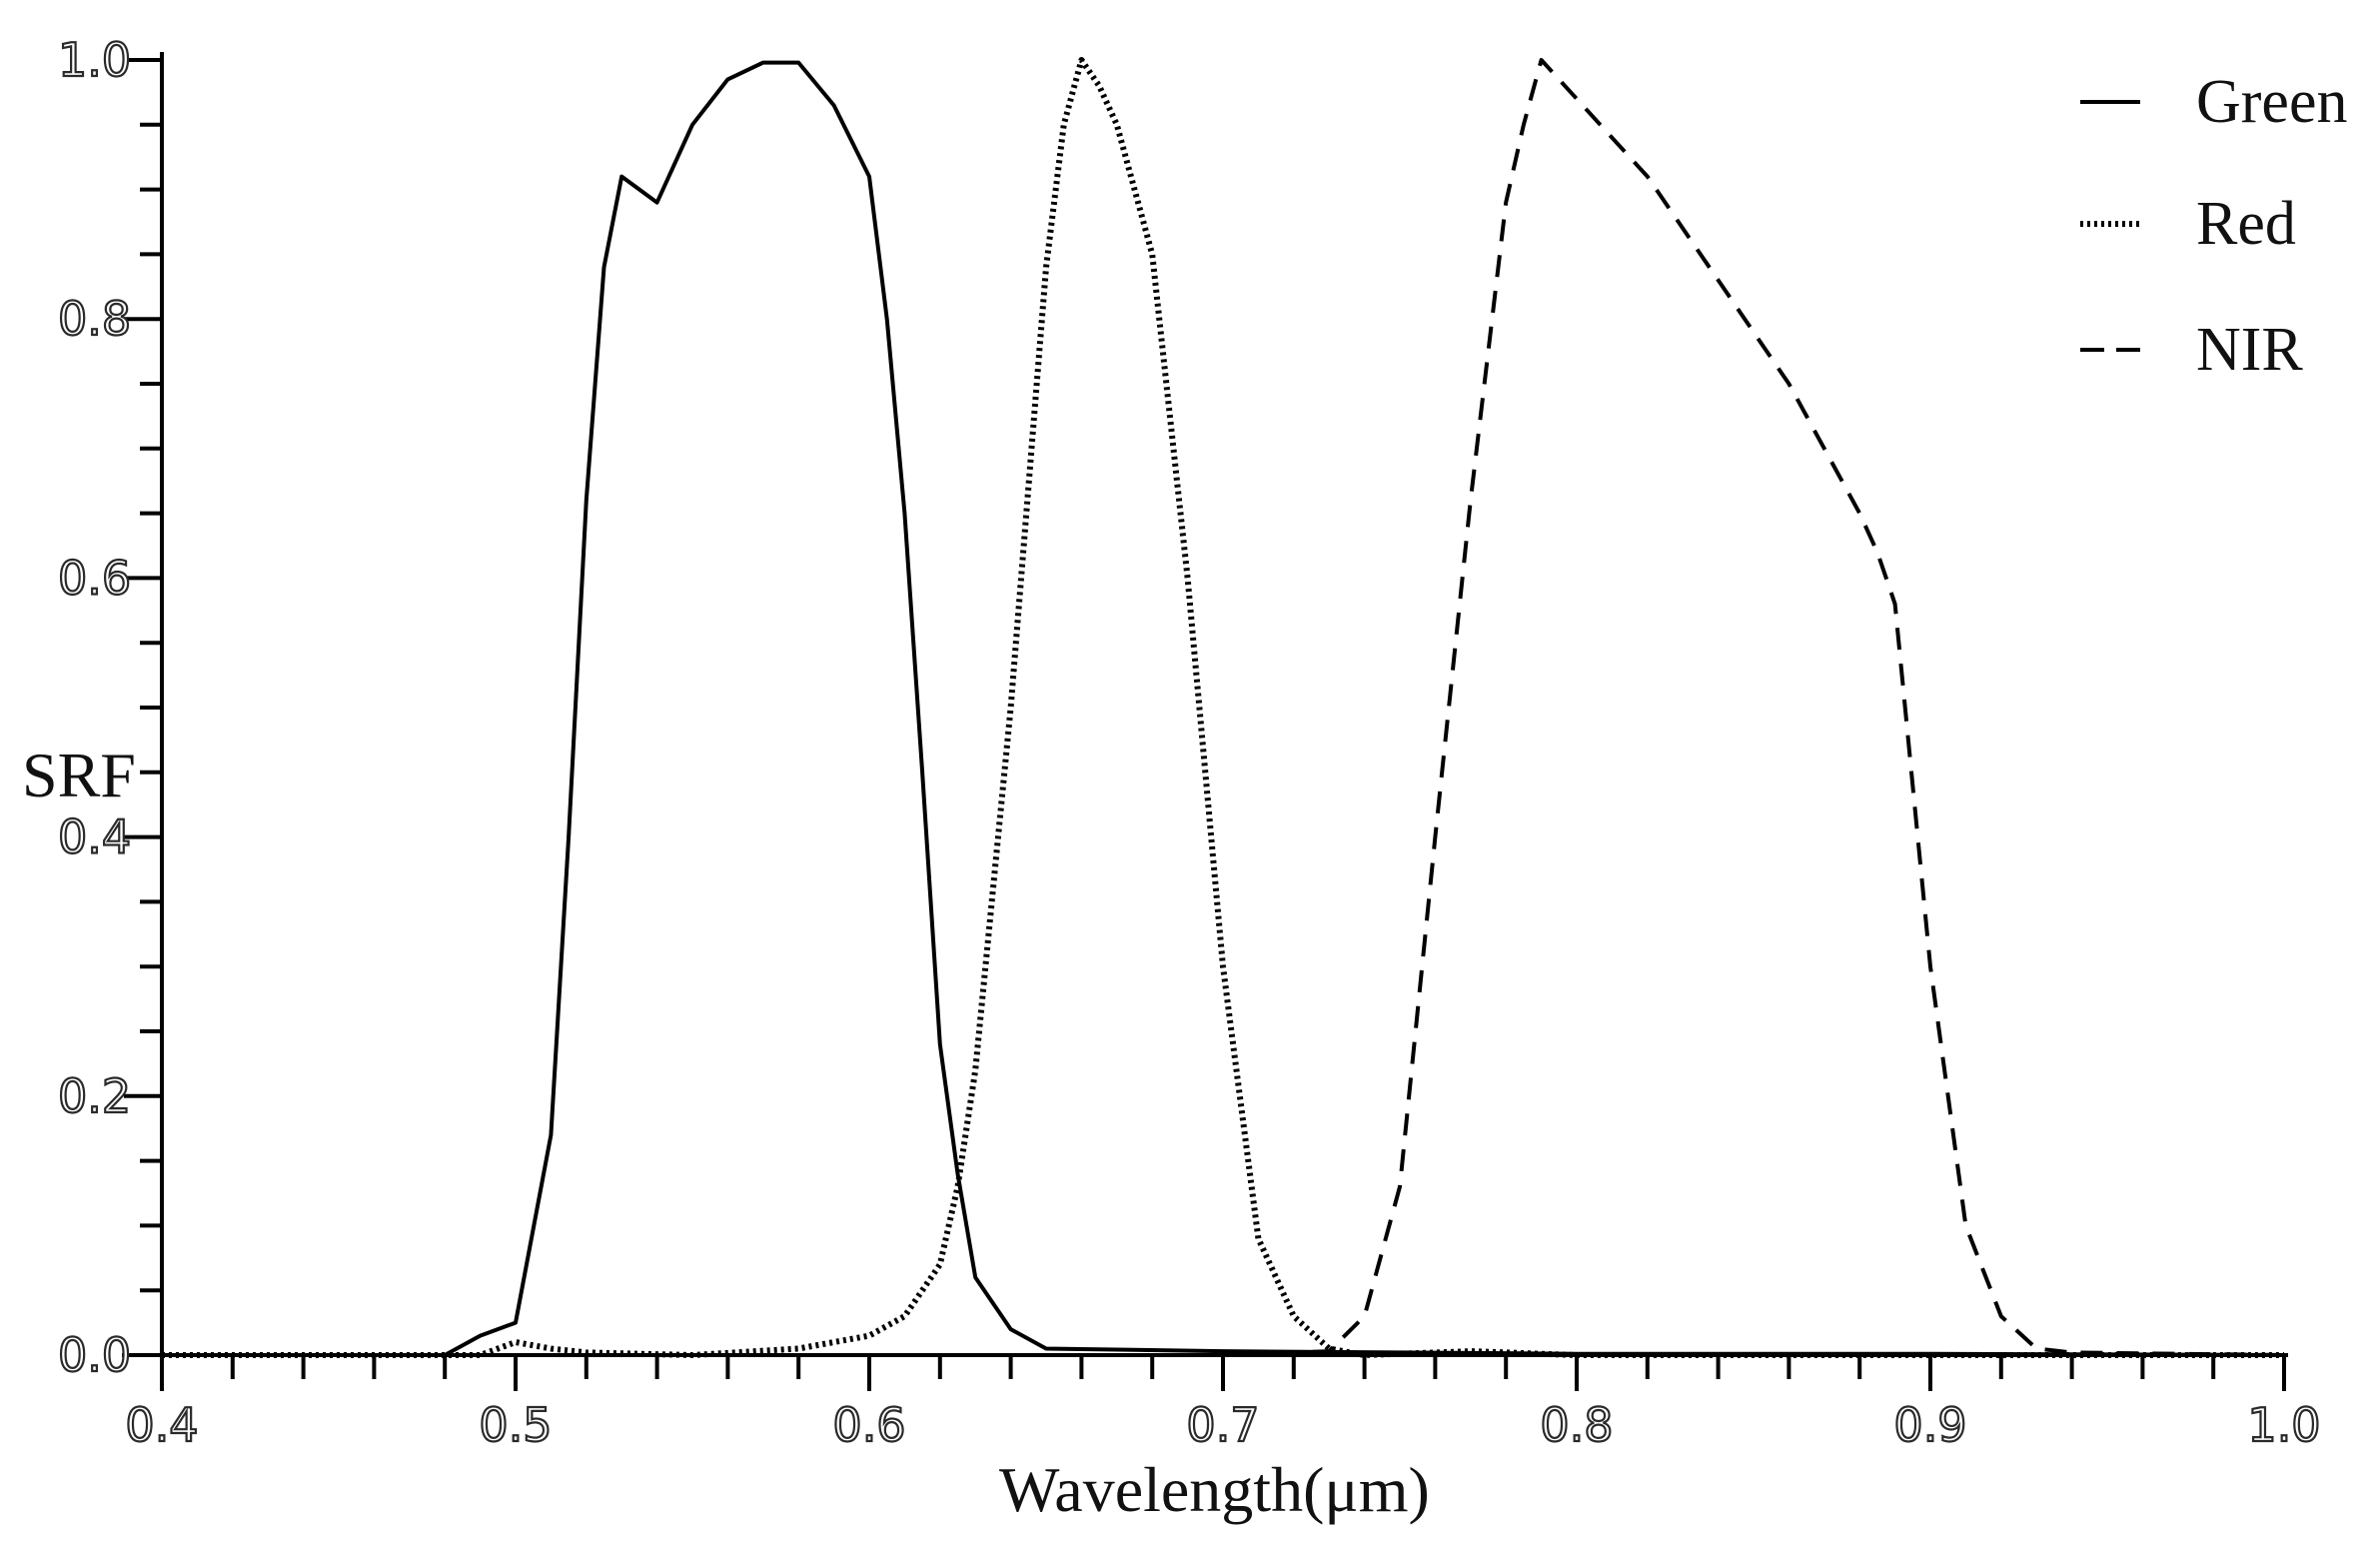 This screenshot has width=2380, height=1545. I want to click on legend: Green Red NIR, so click(2213, 226).